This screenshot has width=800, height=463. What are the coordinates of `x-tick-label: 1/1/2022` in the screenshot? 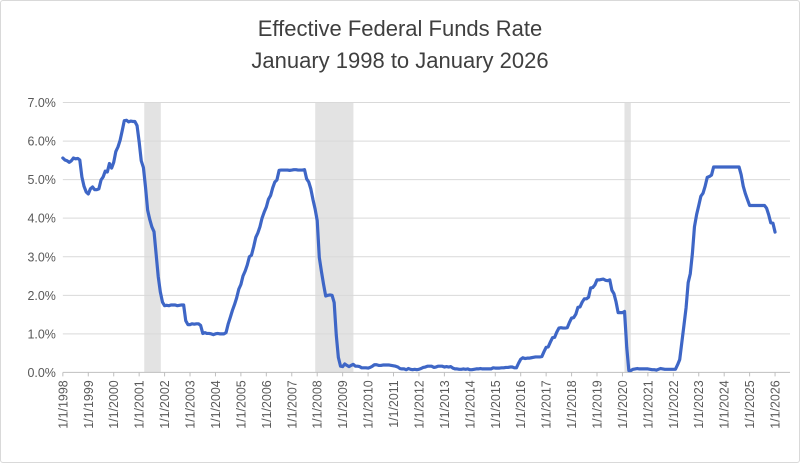 It's located at (674, 404).